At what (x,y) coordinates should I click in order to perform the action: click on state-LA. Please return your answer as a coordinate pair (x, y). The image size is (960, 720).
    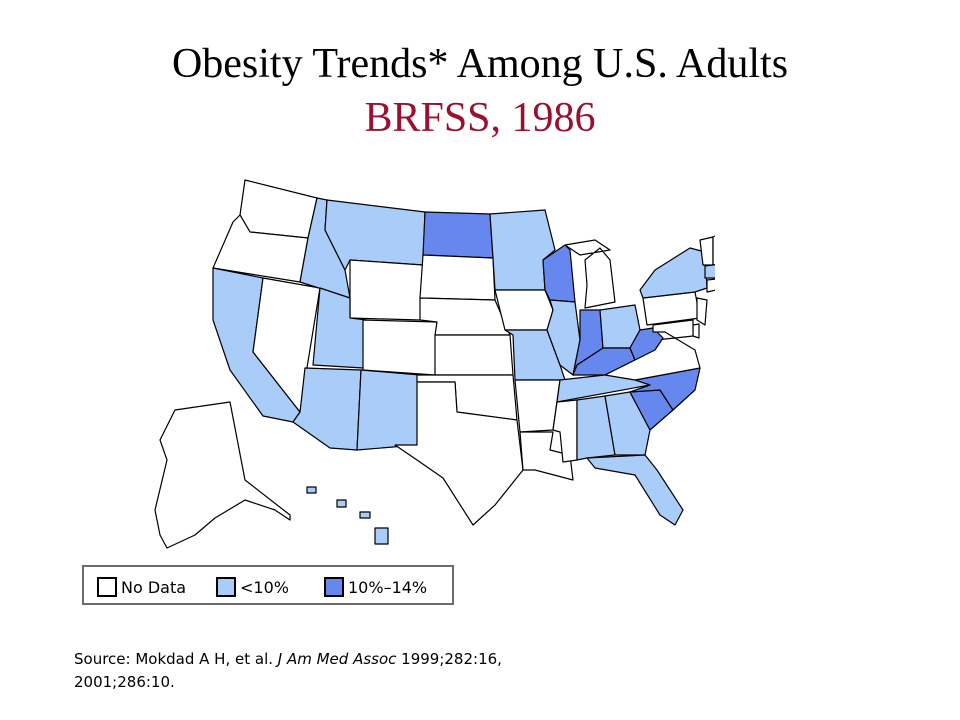
    Looking at the image, I should click on (546, 456).